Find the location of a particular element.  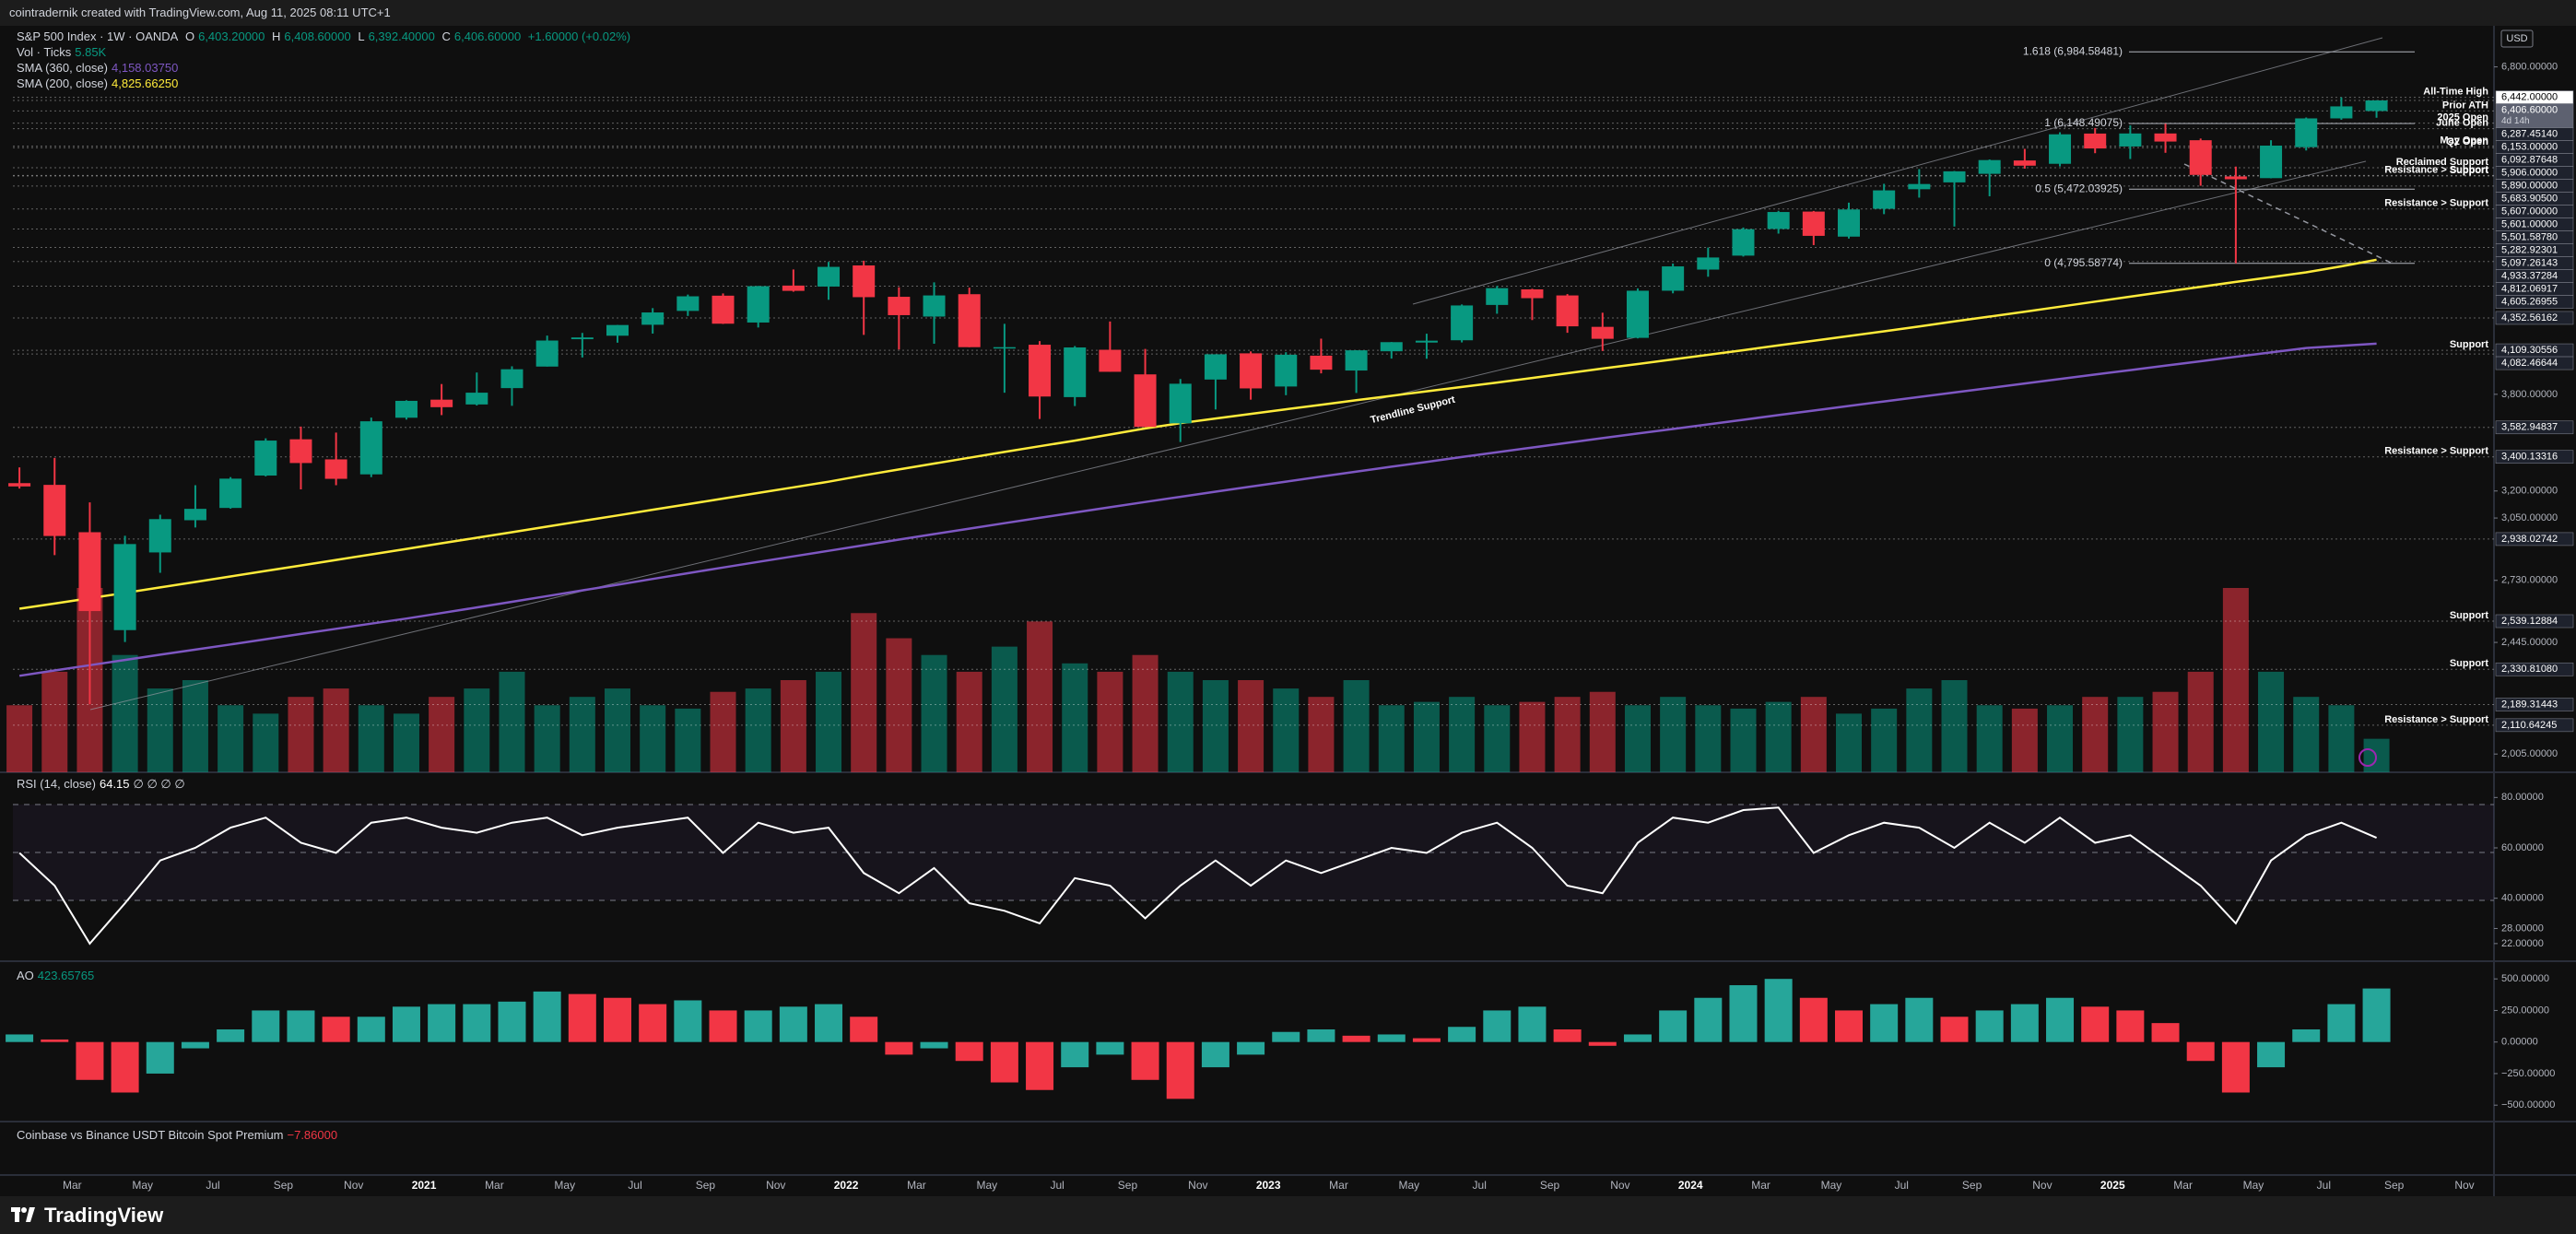

sma-value: 4,825.66250 is located at coordinates (145, 83).